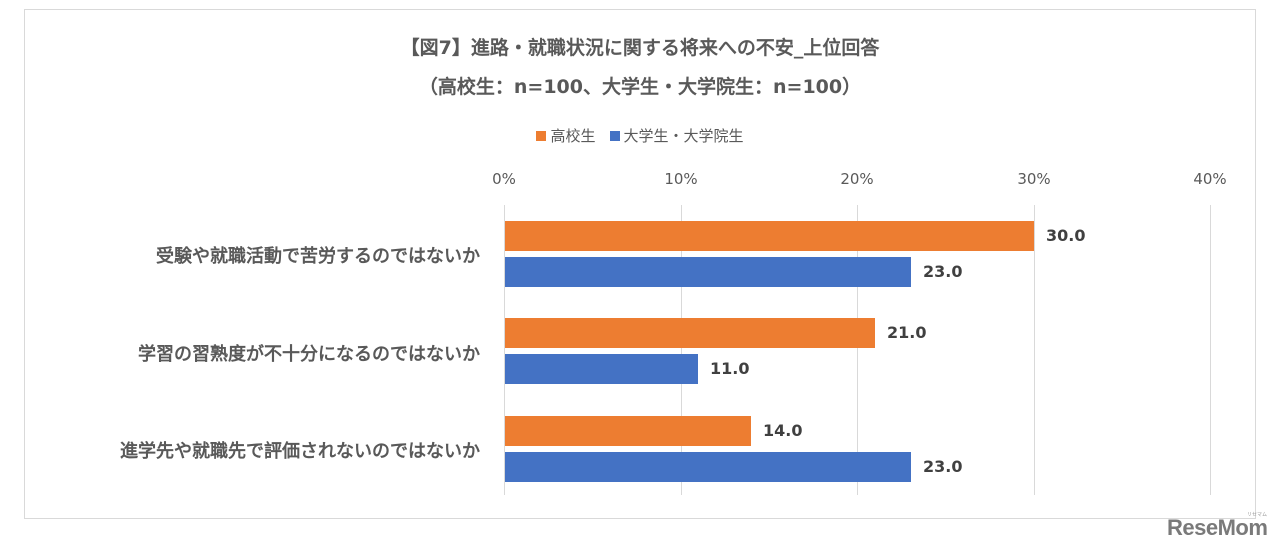  Describe the element at coordinates (309, 354) in the screenshot. I see `category-label: 学習の習熟度が不十分になるのではないか` at that location.